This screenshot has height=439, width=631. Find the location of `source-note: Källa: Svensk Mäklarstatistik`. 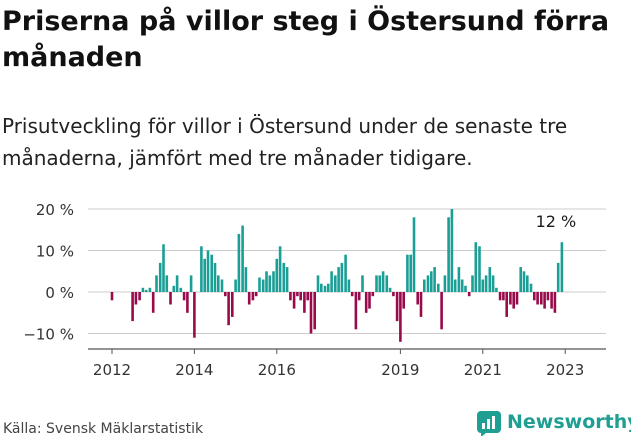

source-note: Källa: Svensk Mäklarstatistik is located at coordinates (103, 429).